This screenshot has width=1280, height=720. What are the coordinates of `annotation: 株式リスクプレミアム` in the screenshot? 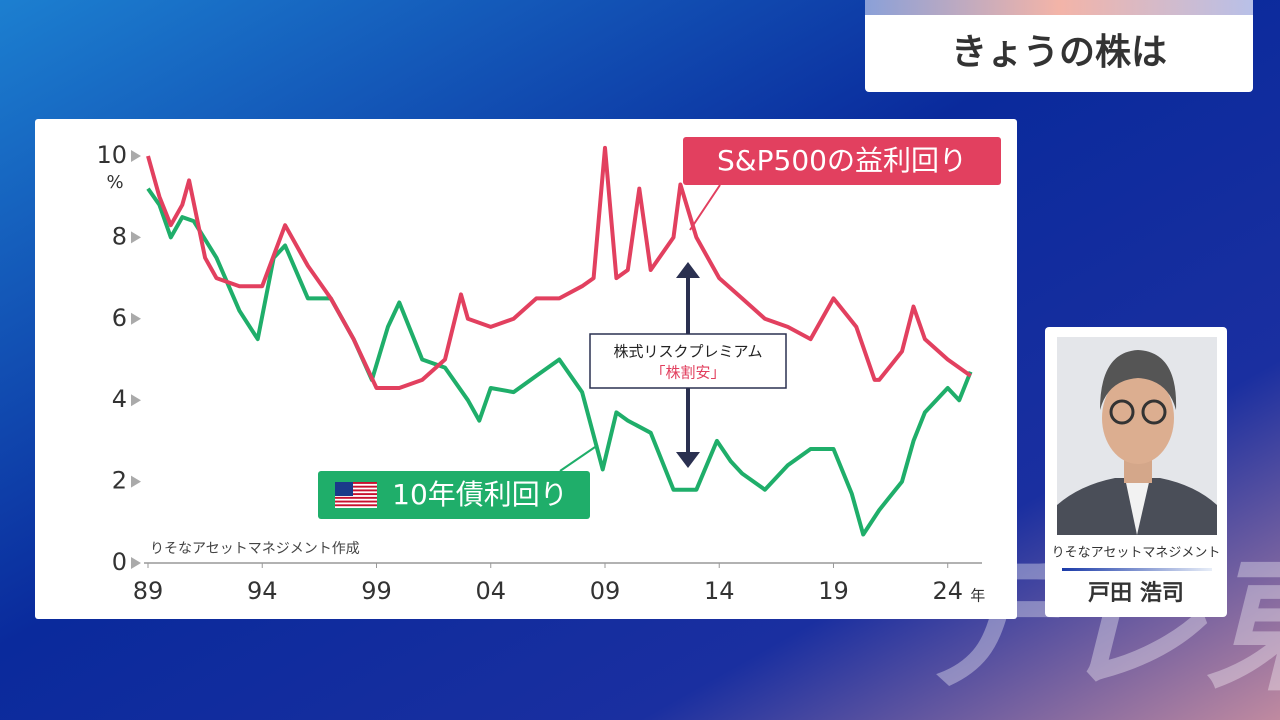 It's located at (688, 352).